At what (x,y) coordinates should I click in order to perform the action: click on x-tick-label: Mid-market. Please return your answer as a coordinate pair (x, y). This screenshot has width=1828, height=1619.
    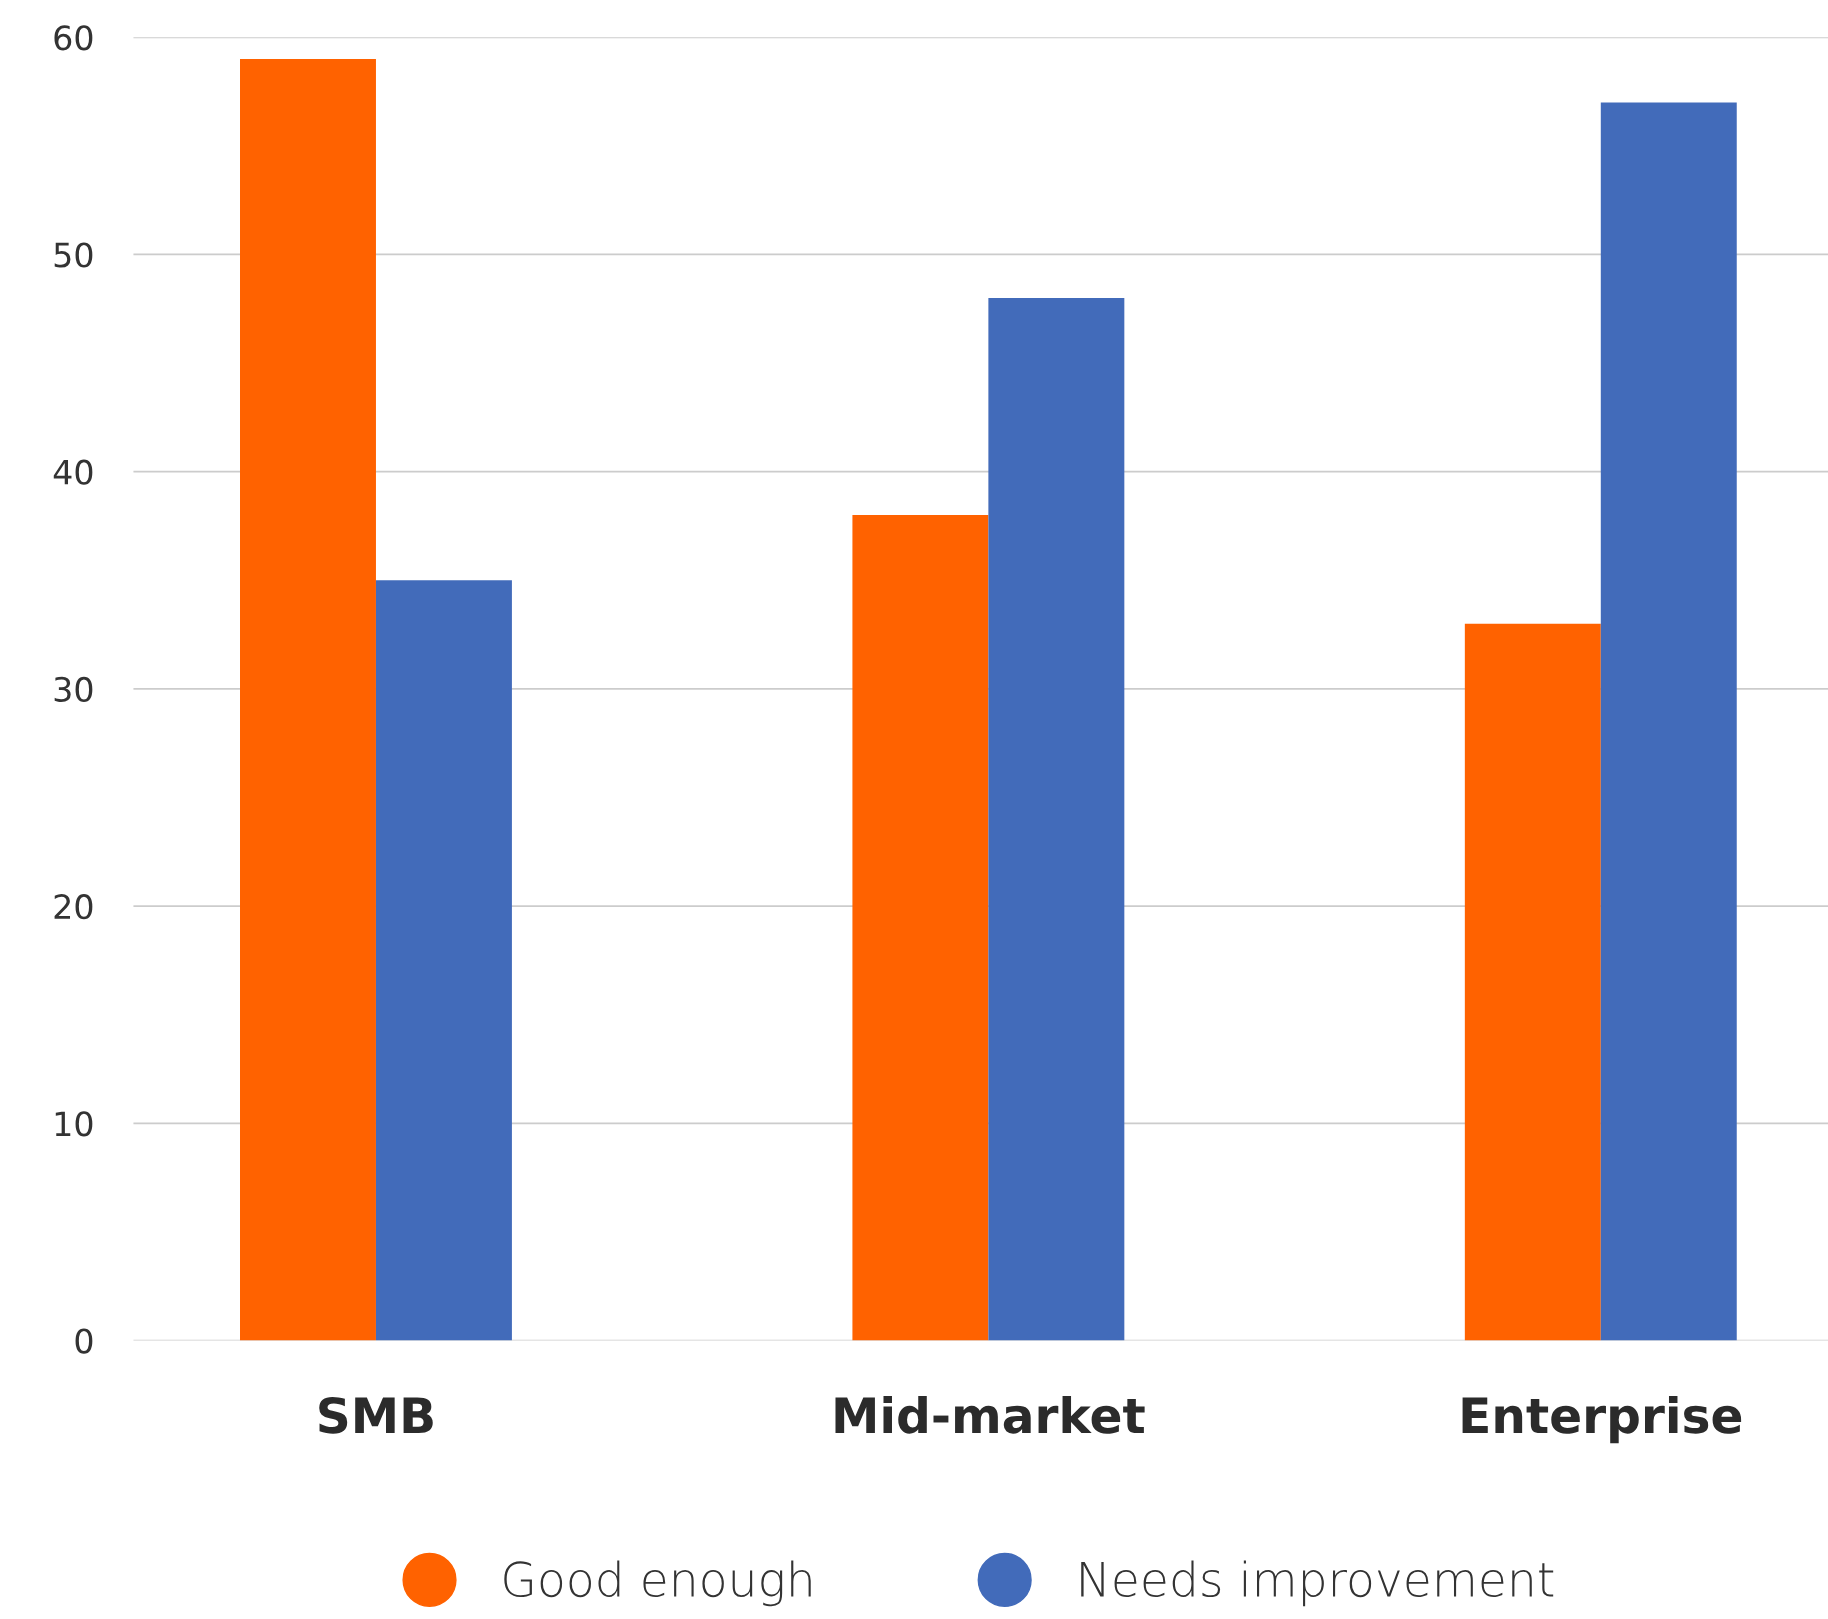
    Looking at the image, I should click on (990, 1415).